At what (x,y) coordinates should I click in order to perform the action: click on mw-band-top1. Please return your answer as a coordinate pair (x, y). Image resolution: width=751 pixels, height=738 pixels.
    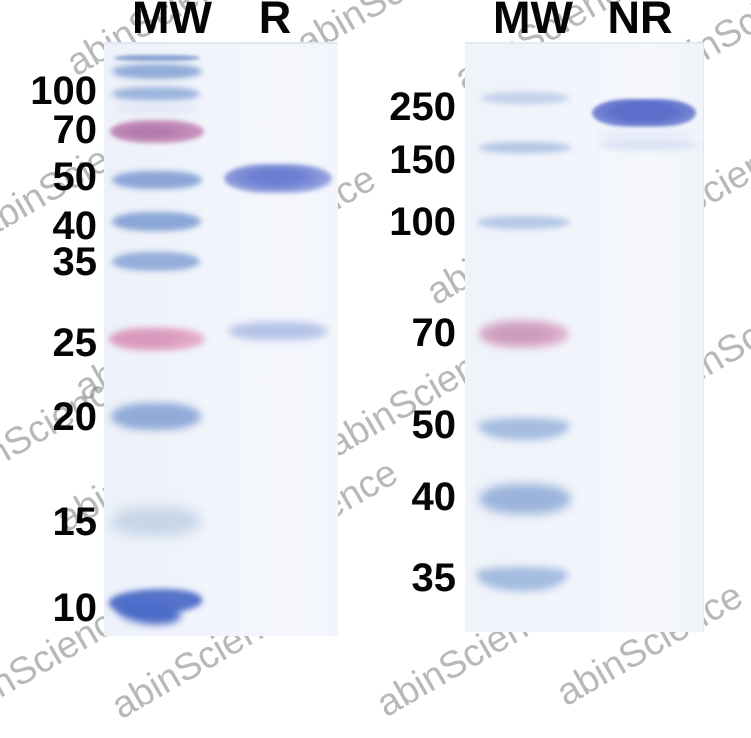
    Looking at the image, I should click on (157, 58).